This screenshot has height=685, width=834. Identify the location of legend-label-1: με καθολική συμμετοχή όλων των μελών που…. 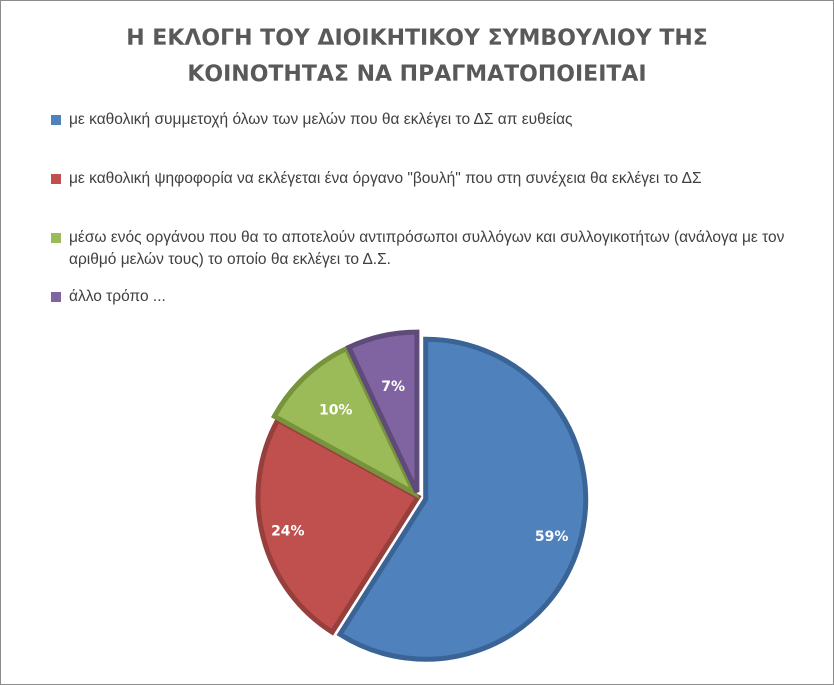
(321, 119).